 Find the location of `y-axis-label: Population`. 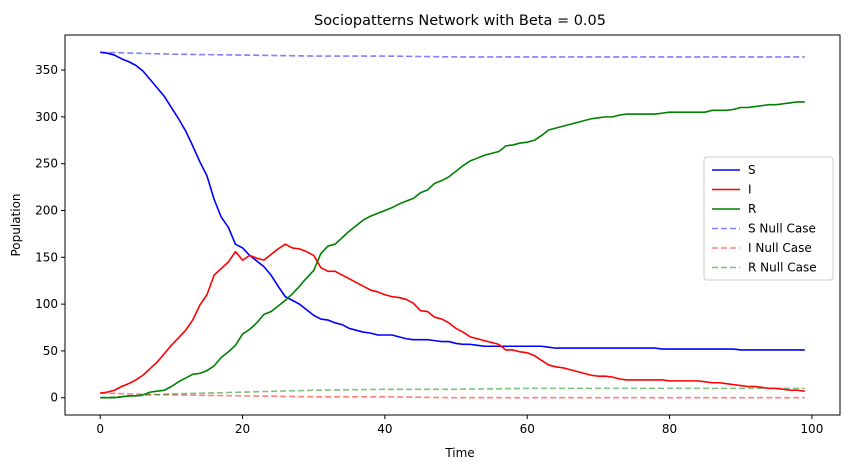

y-axis-label: Population is located at coordinates (16, 224).